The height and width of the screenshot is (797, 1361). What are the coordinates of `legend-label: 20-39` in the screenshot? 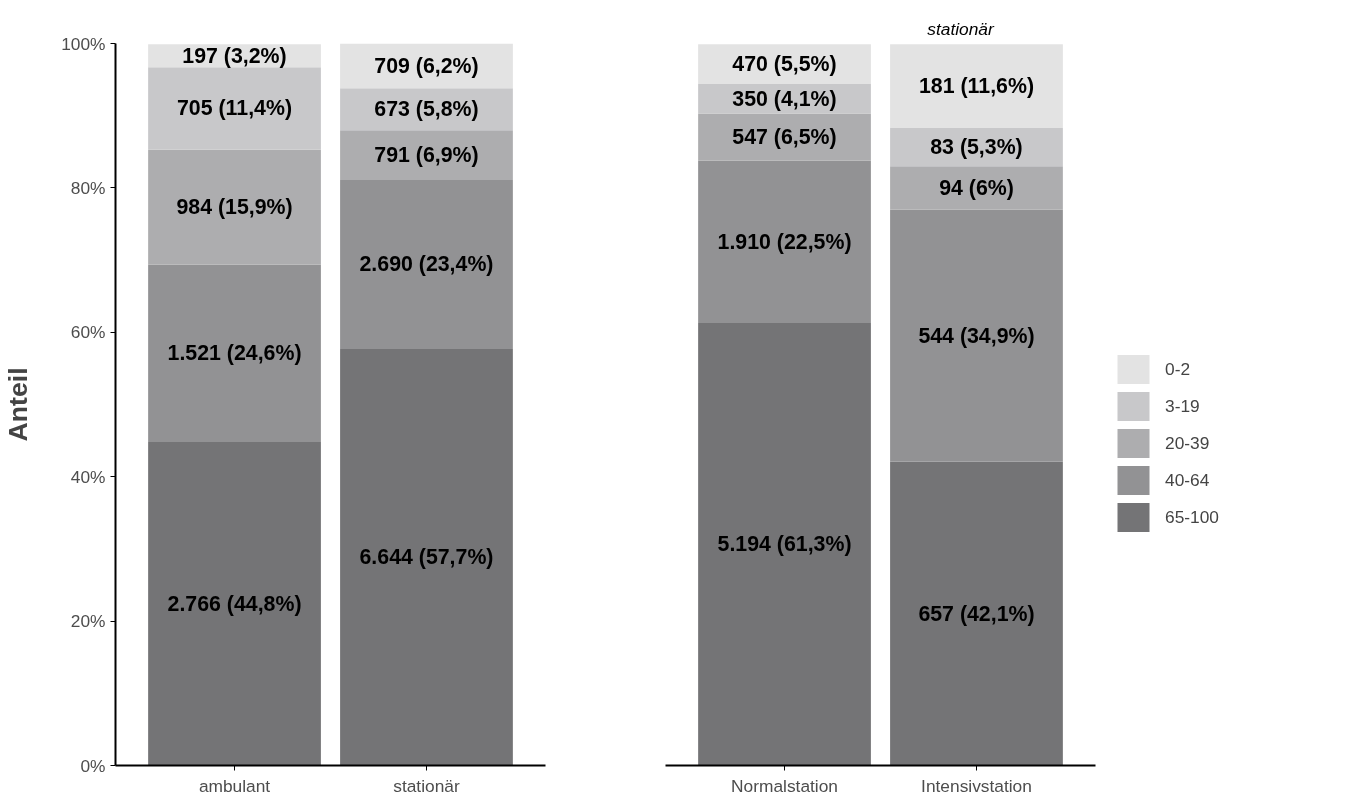 It's located at (1187, 443).